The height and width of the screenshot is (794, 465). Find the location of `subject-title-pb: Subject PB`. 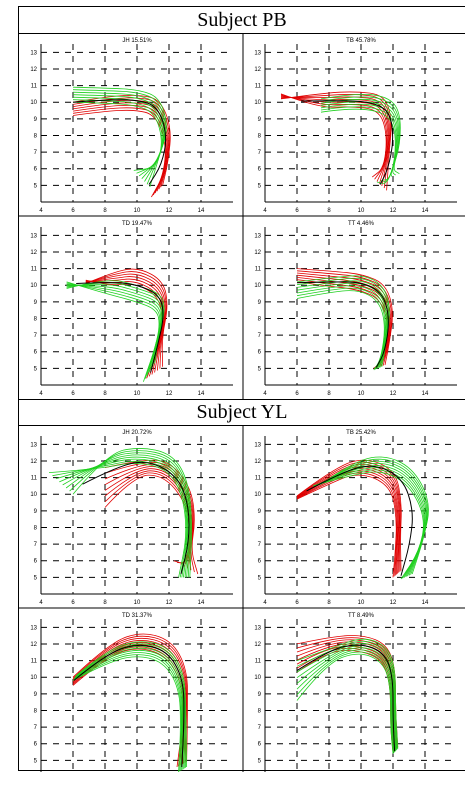

subject-title-pb: Subject PB is located at coordinates (242, 20).